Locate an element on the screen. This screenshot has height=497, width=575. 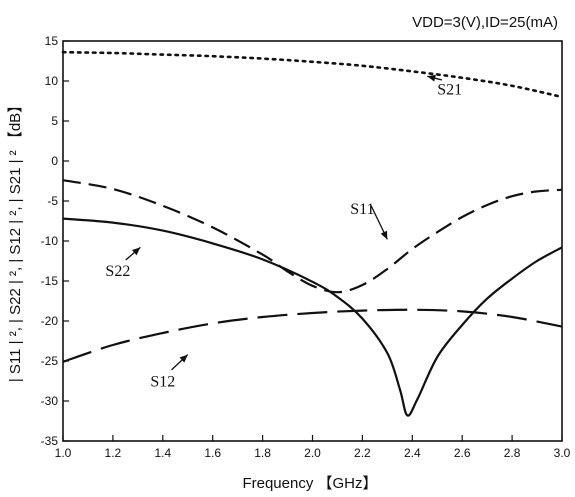
y-tick-label: 15 is located at coordinates (52, 41).